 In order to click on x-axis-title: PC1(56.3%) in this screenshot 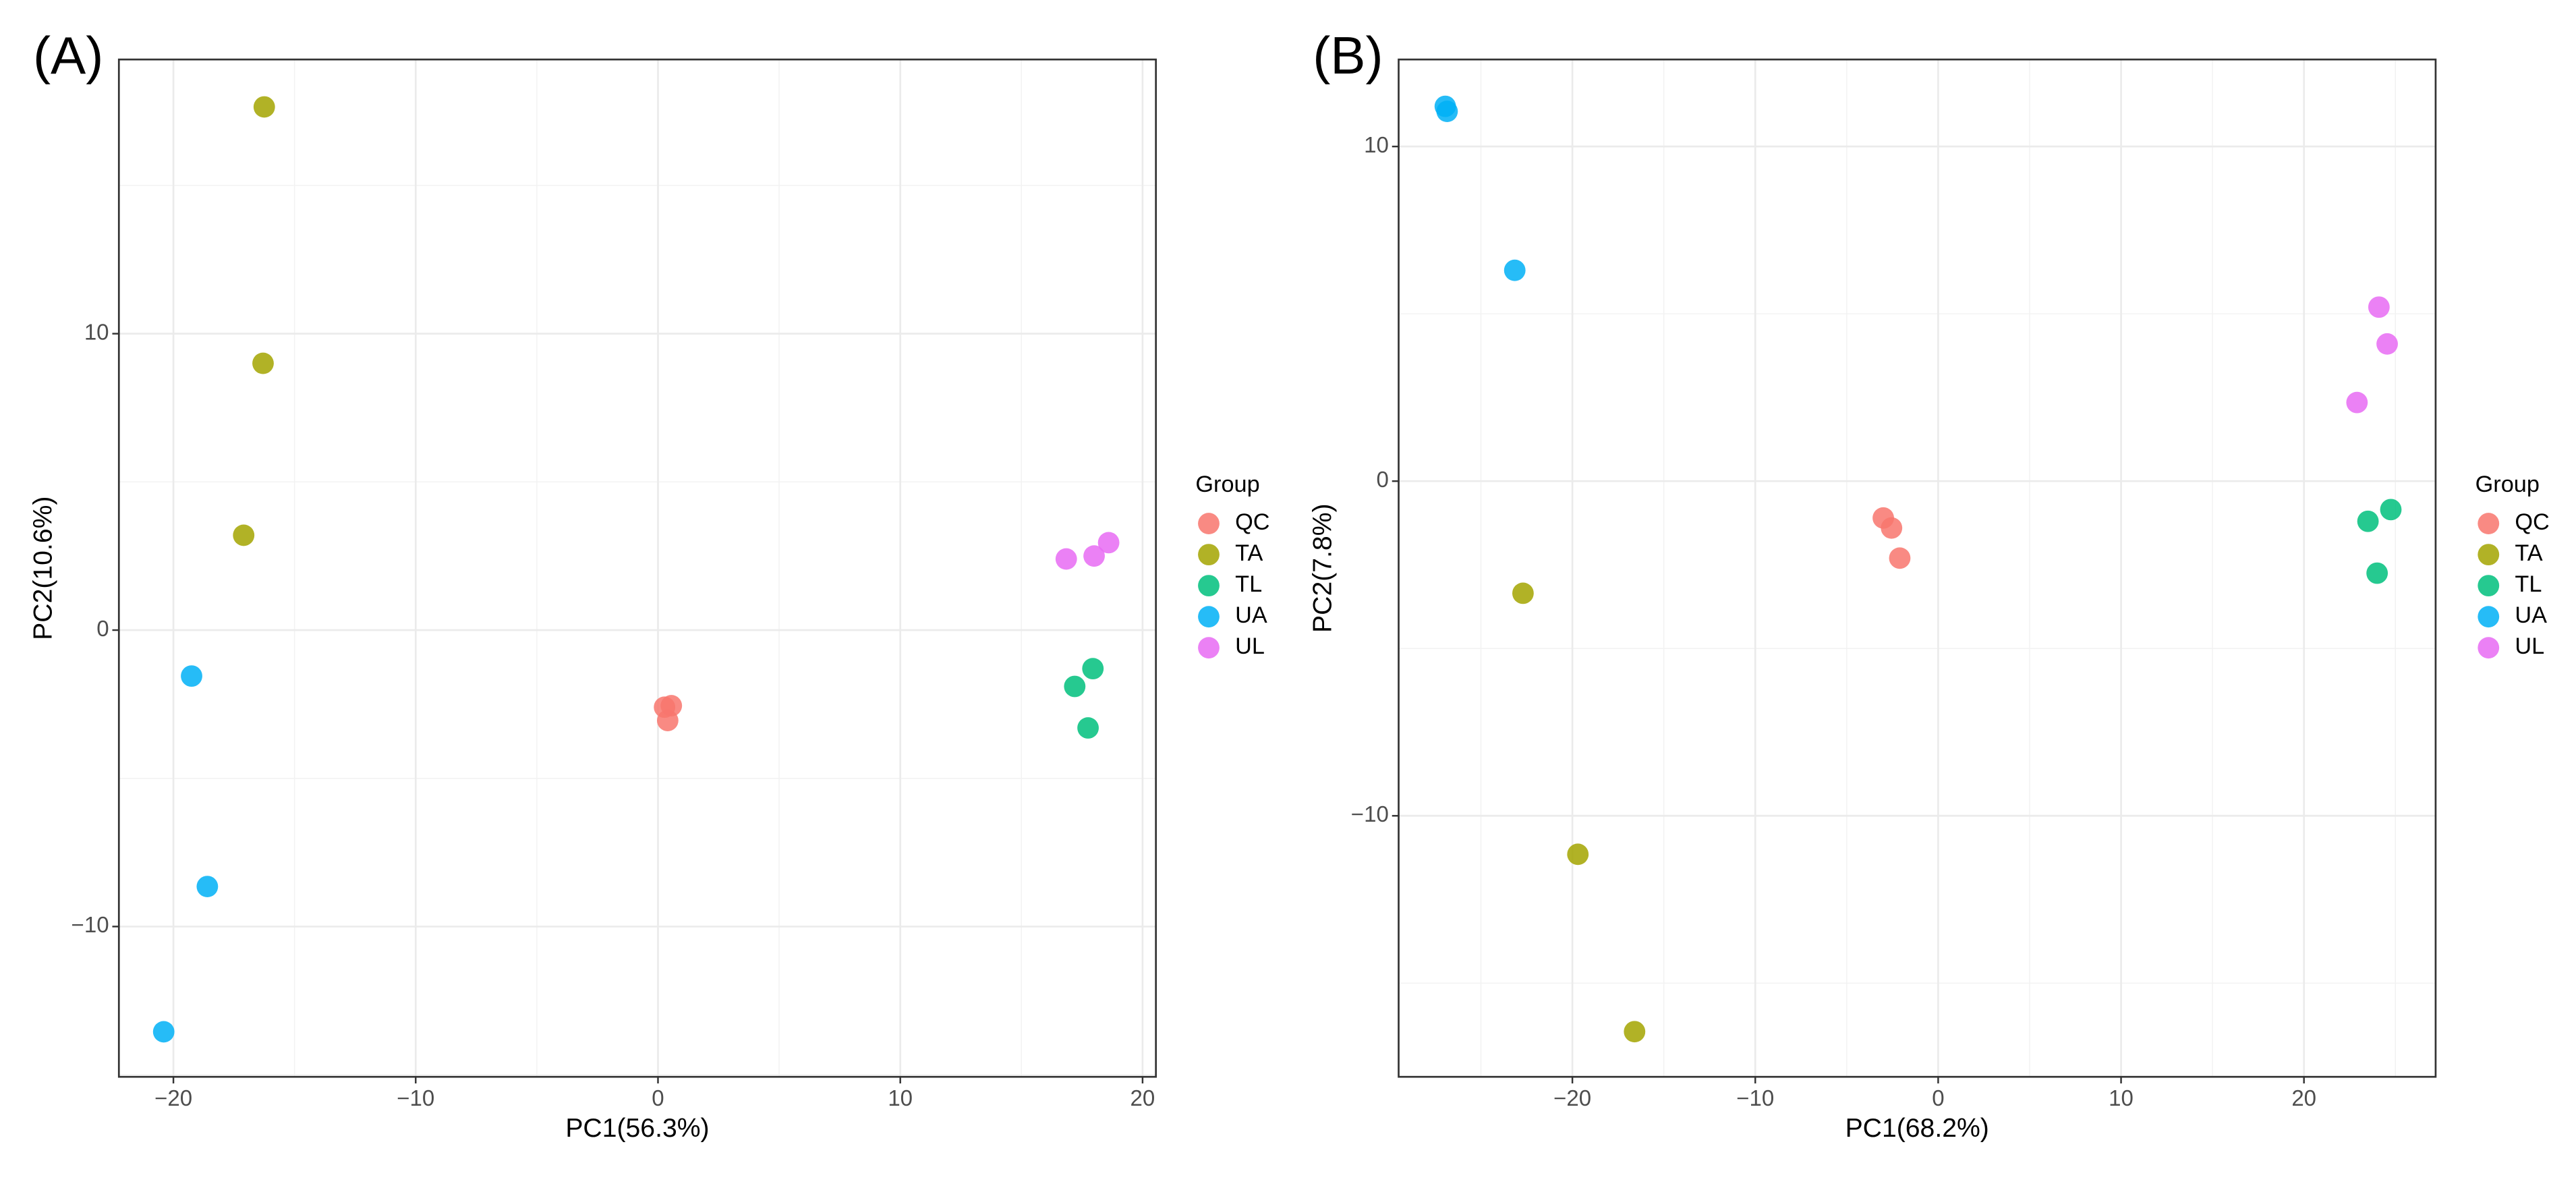, I will do `click(637, 1128)`.